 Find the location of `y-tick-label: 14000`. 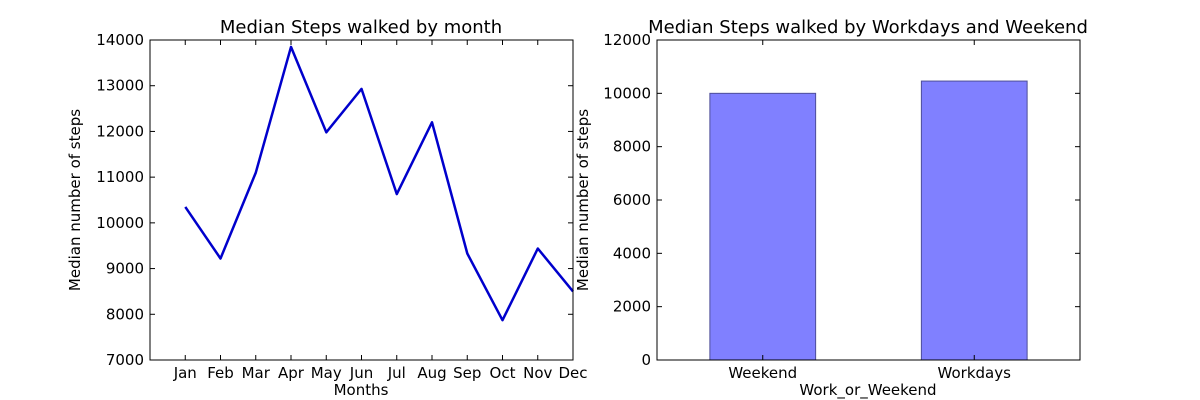

y-tick-label: 14000 is located at coordinates (120, 40).